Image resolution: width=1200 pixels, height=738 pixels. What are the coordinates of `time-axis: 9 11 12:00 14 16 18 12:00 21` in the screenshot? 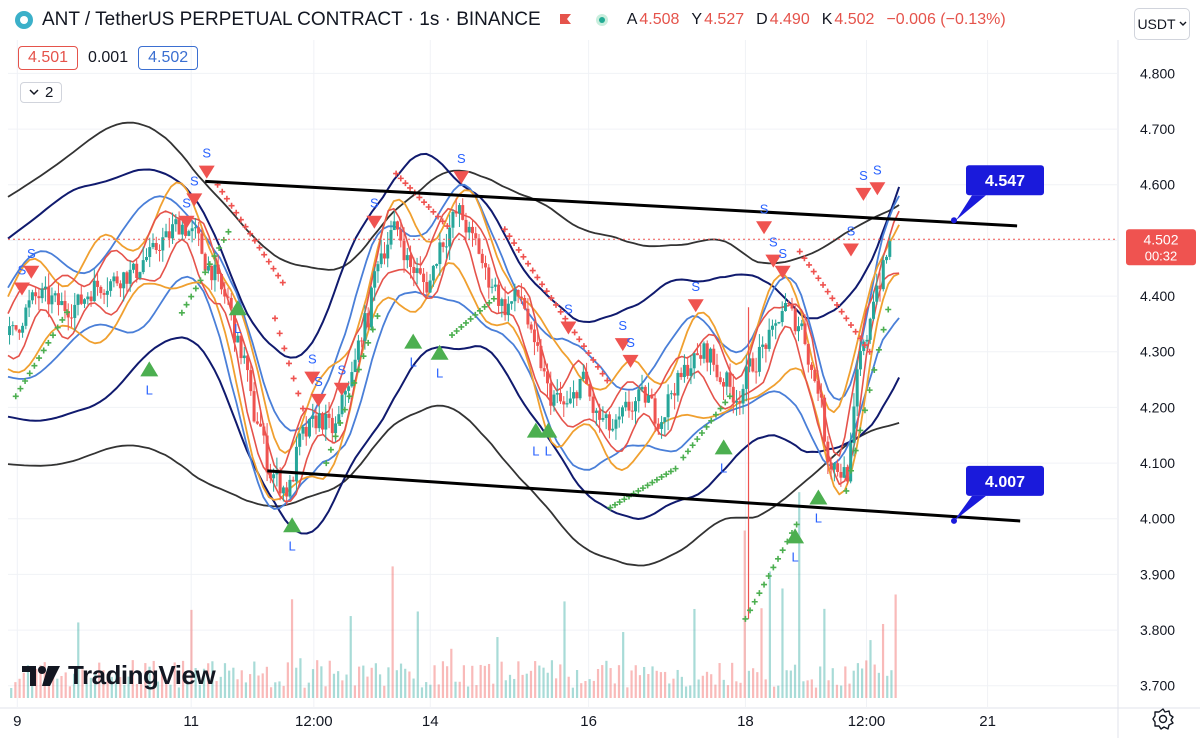 It's located at (504, 721).